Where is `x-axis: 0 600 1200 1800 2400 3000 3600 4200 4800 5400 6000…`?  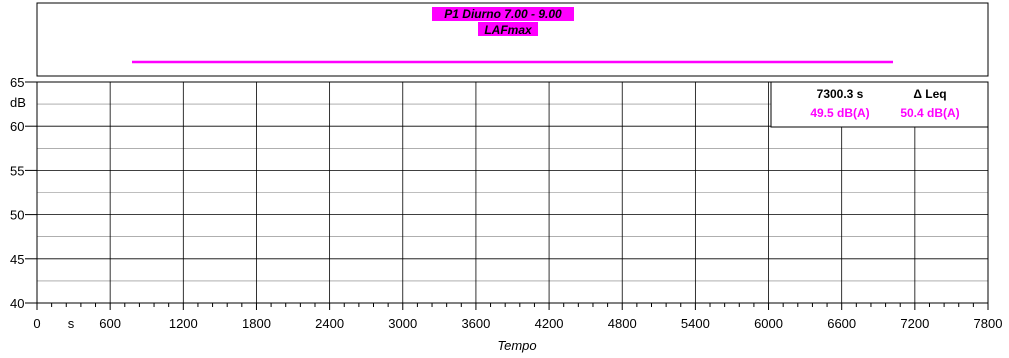 x-axis: 0 600 1200 1800 2400 3000 3600 4200 4800 5400 6000… is located at coordinates (517, 317).